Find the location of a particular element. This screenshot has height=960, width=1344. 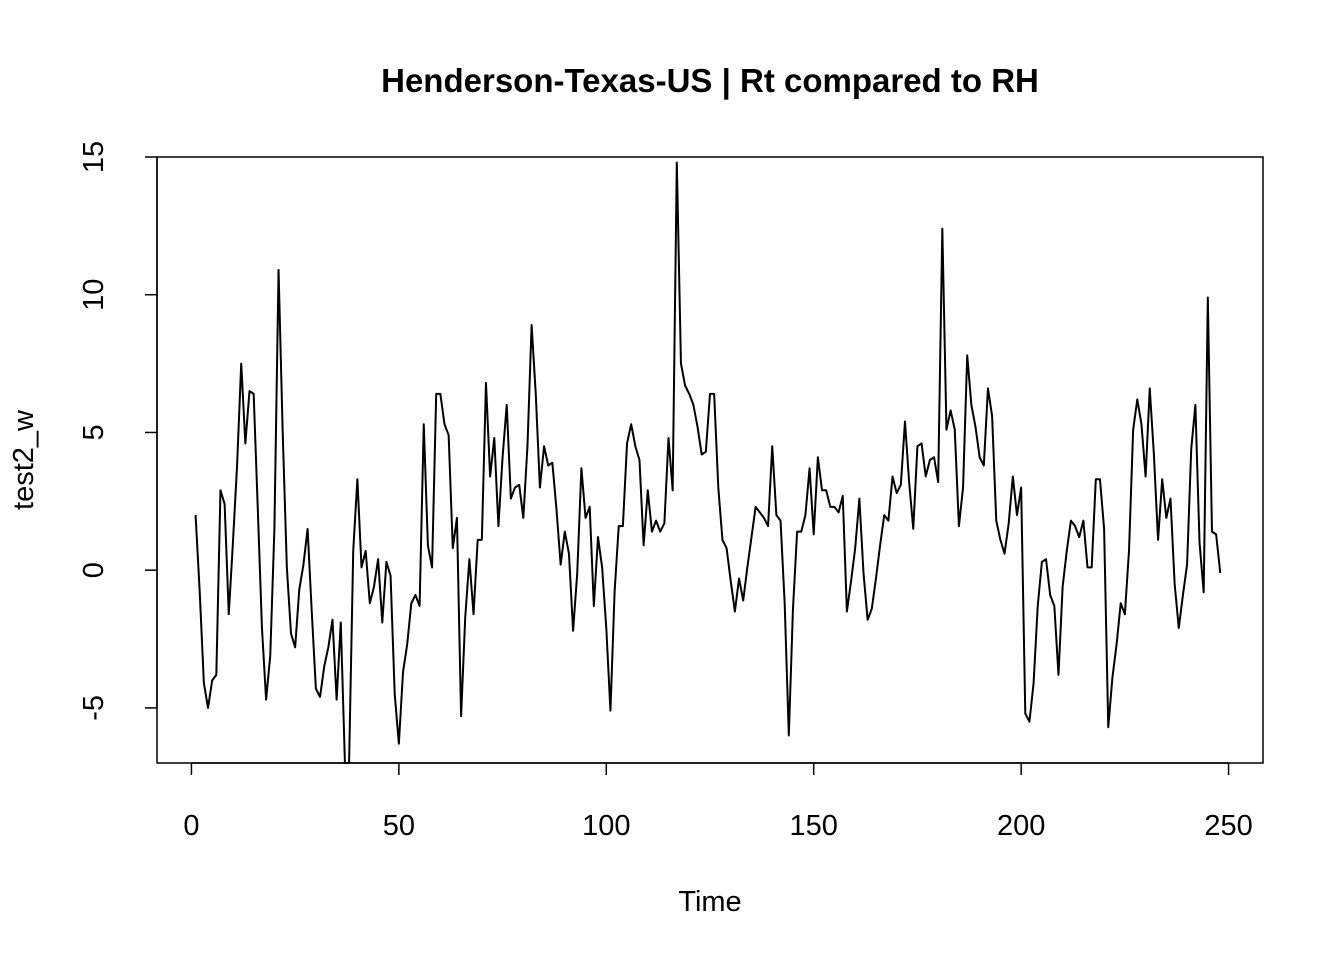

y-axis-label: test2_w is located at coordinates (24, 459).